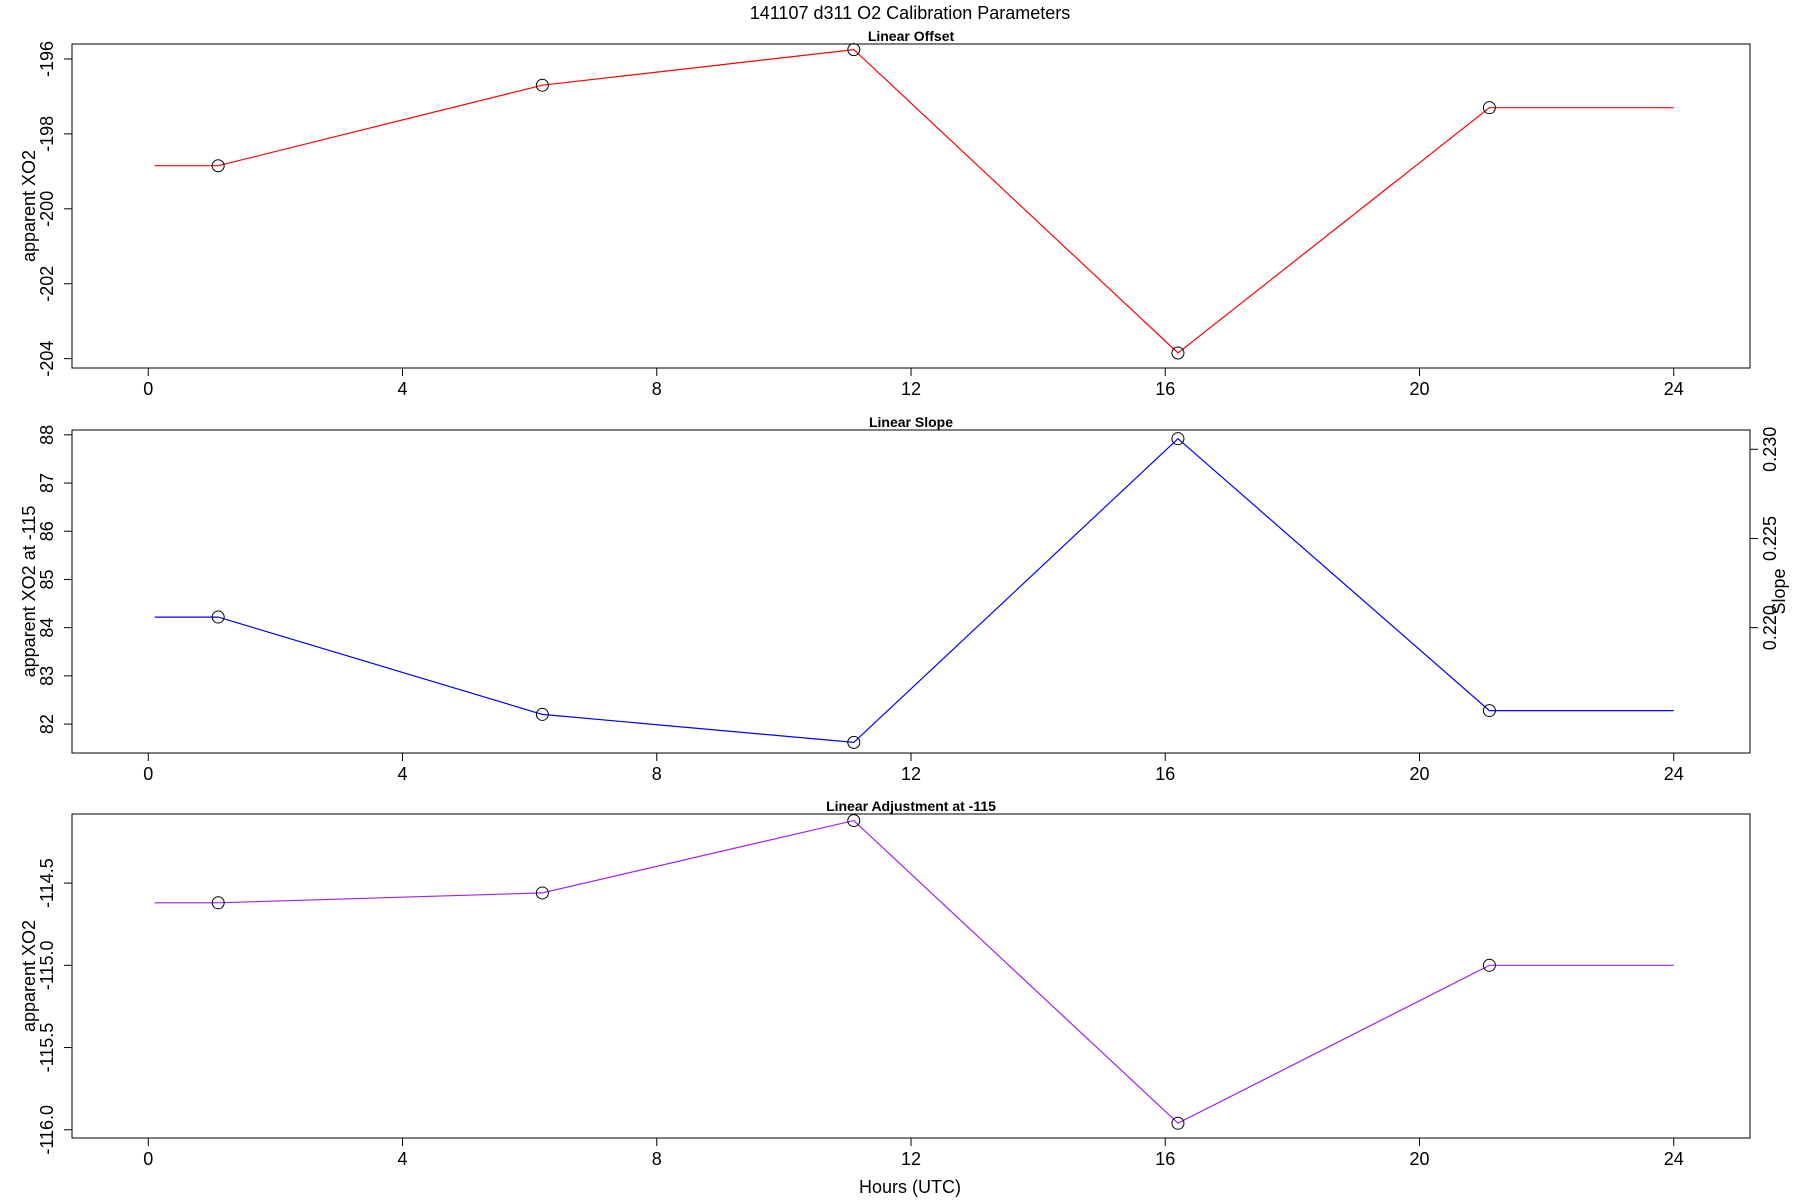 Image resolution: width=1800 pixels, height=1200 pixels. What do you see at coordinates (1770, 538) in the screenshot?
I see `y2-tick-label: 0.225` at bounding box center [1770, 538].